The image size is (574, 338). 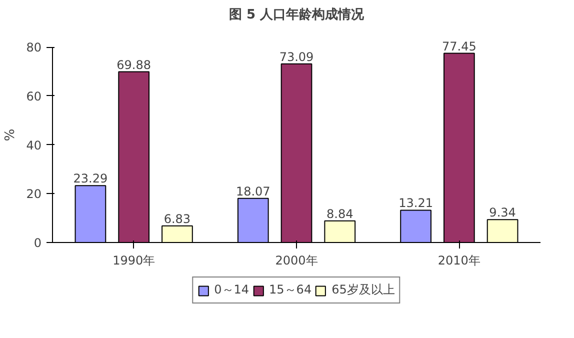 What do you see at coordinates (296, 261) in the screenshot?
I see `x-tick-label: 2000年` at bounding box center [296, 261].